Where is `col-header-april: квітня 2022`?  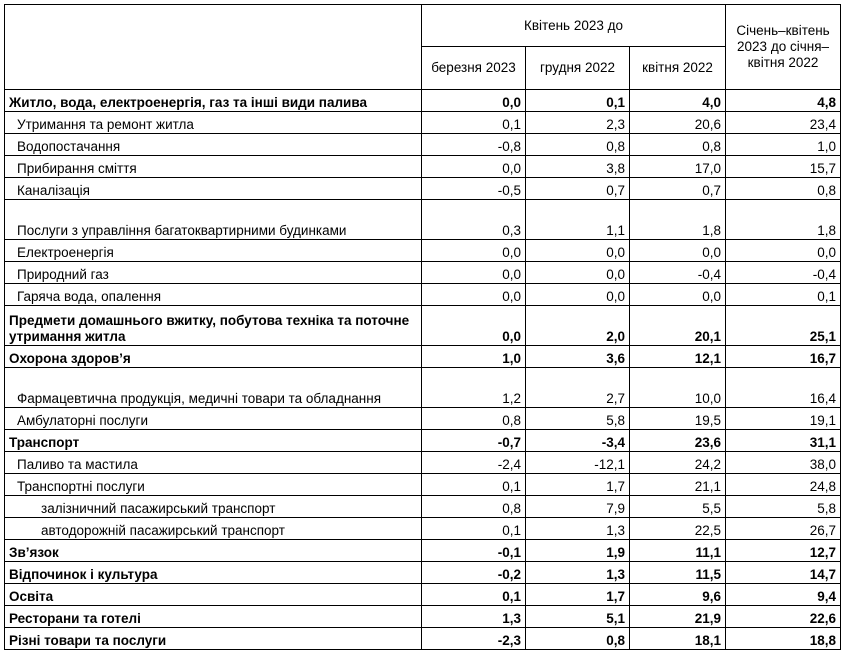 col-header-april: квітня 2022 is located at coordinates (677, 68).